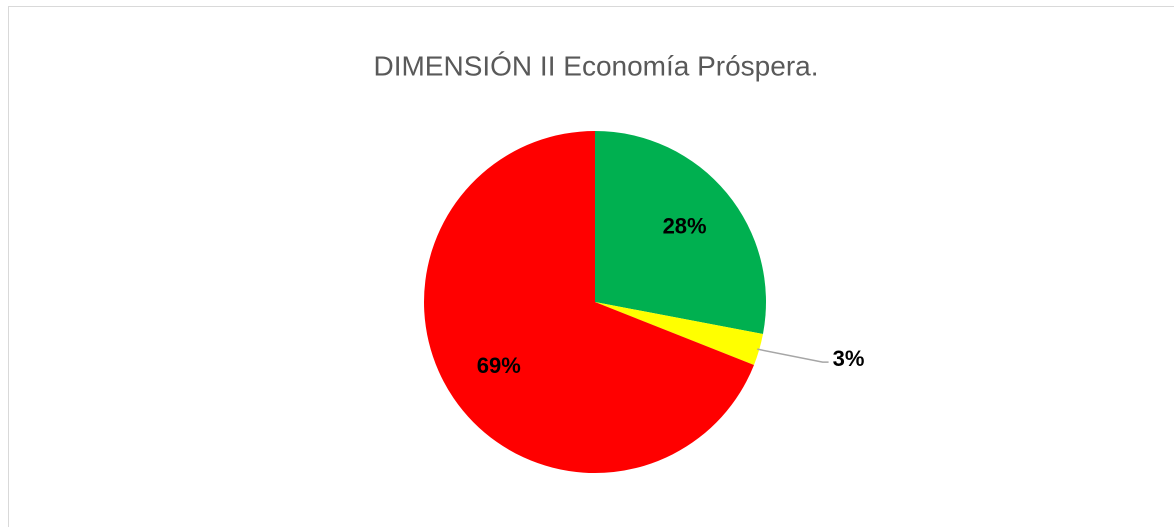  What do you see at coordinates (499, 365) in the screenshot?
I see `data-label: 69%` at bounding box center [499, 365].